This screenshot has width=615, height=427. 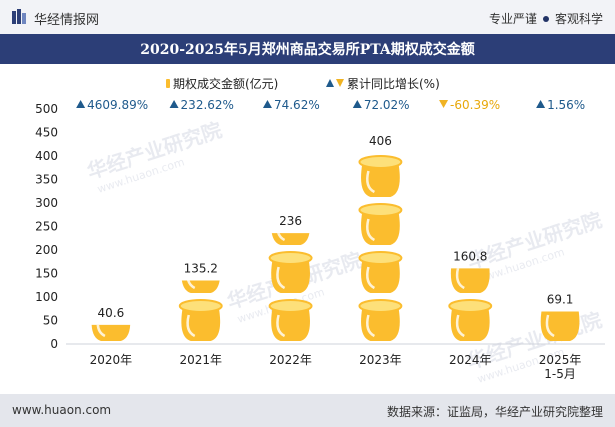 What do you see at coordinates (46, 156) in the screenshot?
I see `y-tick-label: 400` at bounding box center [46, 156].